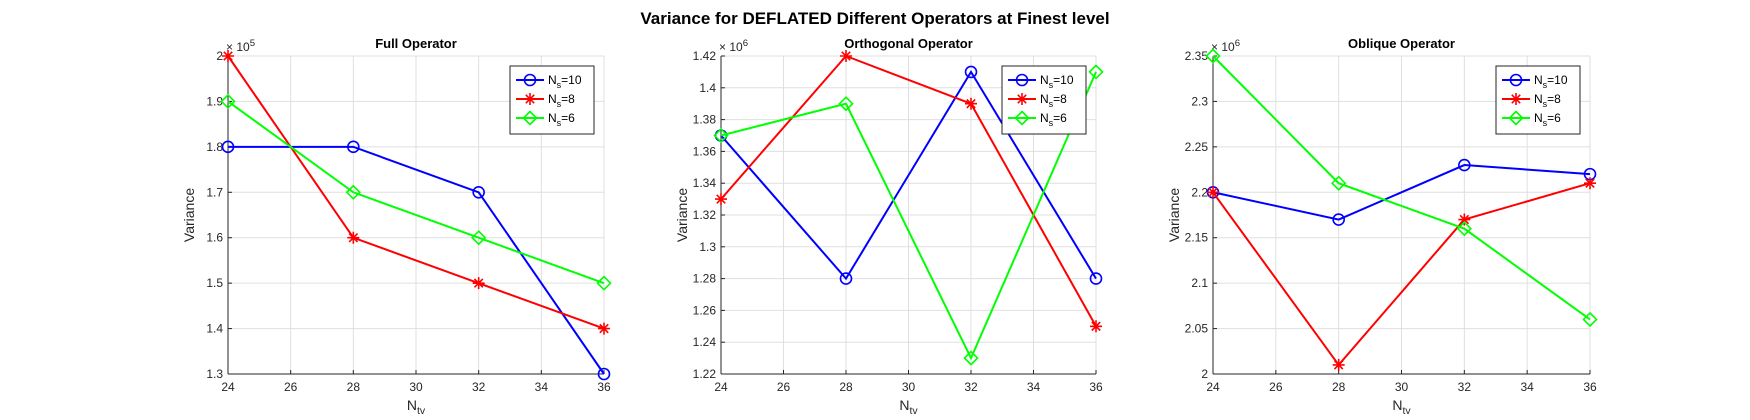  What do you see at coordinates (214, 101) in the screenshot?
I see `y-tick-label: 1.9` at bounding box center [214, 101].